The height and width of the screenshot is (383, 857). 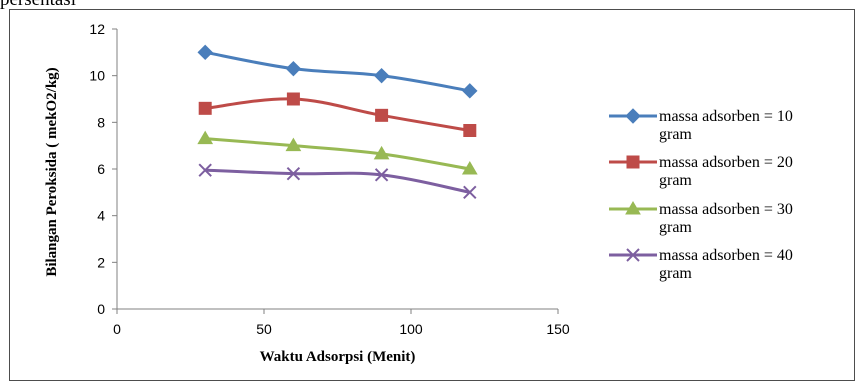 What do you see at coordinates (101, 122) in the screenshot?
I see `y-tick-label: 8` at bounding box center [101, 122].